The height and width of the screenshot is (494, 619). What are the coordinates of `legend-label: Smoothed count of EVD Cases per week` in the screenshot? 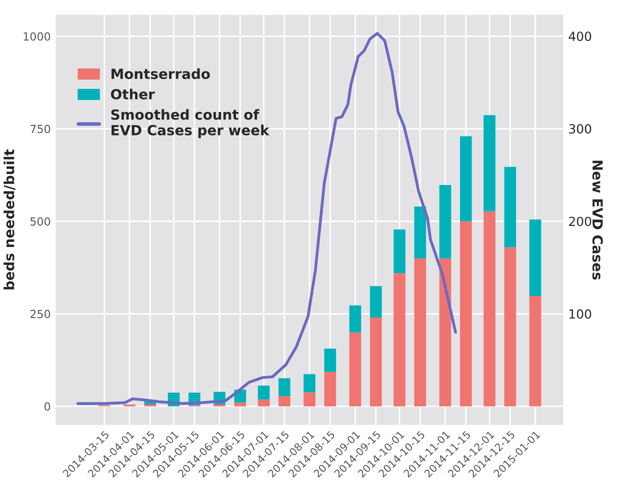 It's located at (190, 123).